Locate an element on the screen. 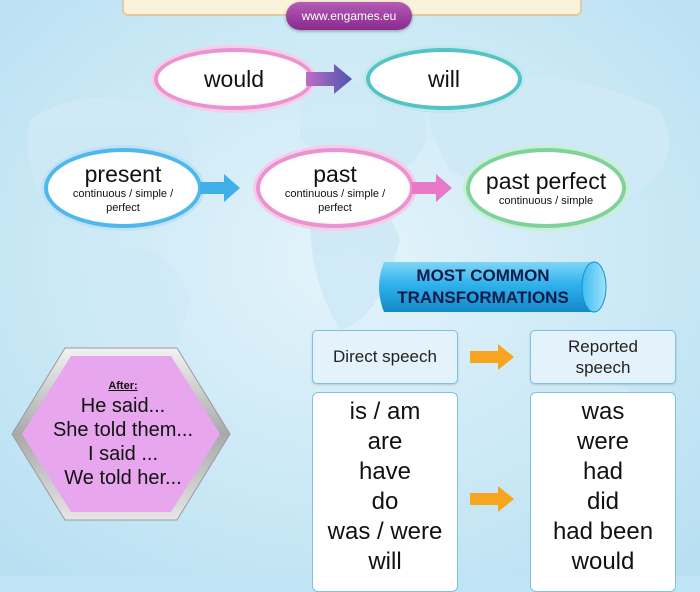 The width and height of the screenshot is (700, 592). after-hexagon is located at coordinates (121, 434).